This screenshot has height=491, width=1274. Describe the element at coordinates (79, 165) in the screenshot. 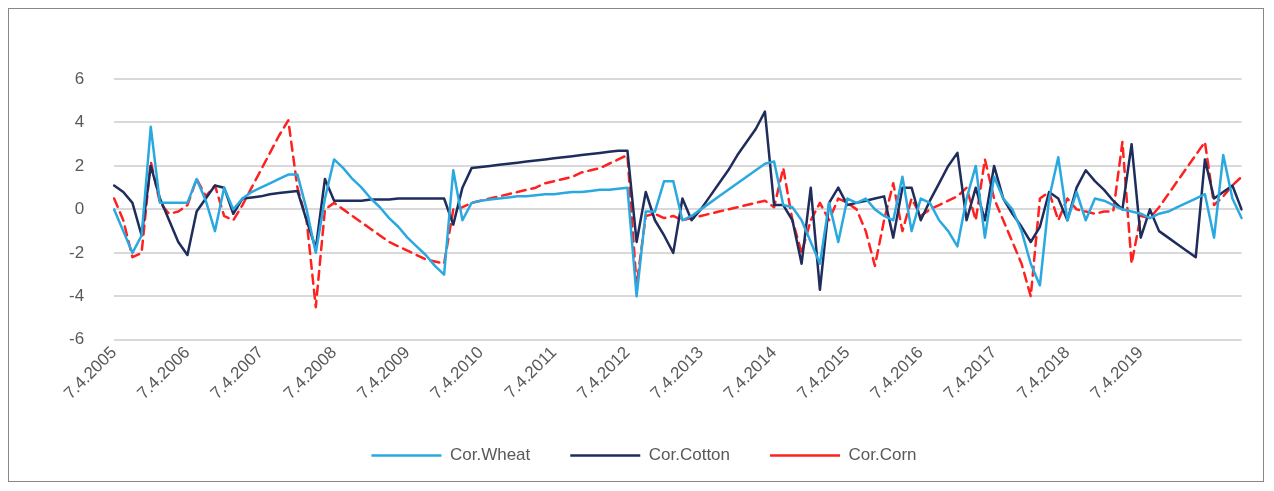

I see `y-tick-label: 2` at that location.